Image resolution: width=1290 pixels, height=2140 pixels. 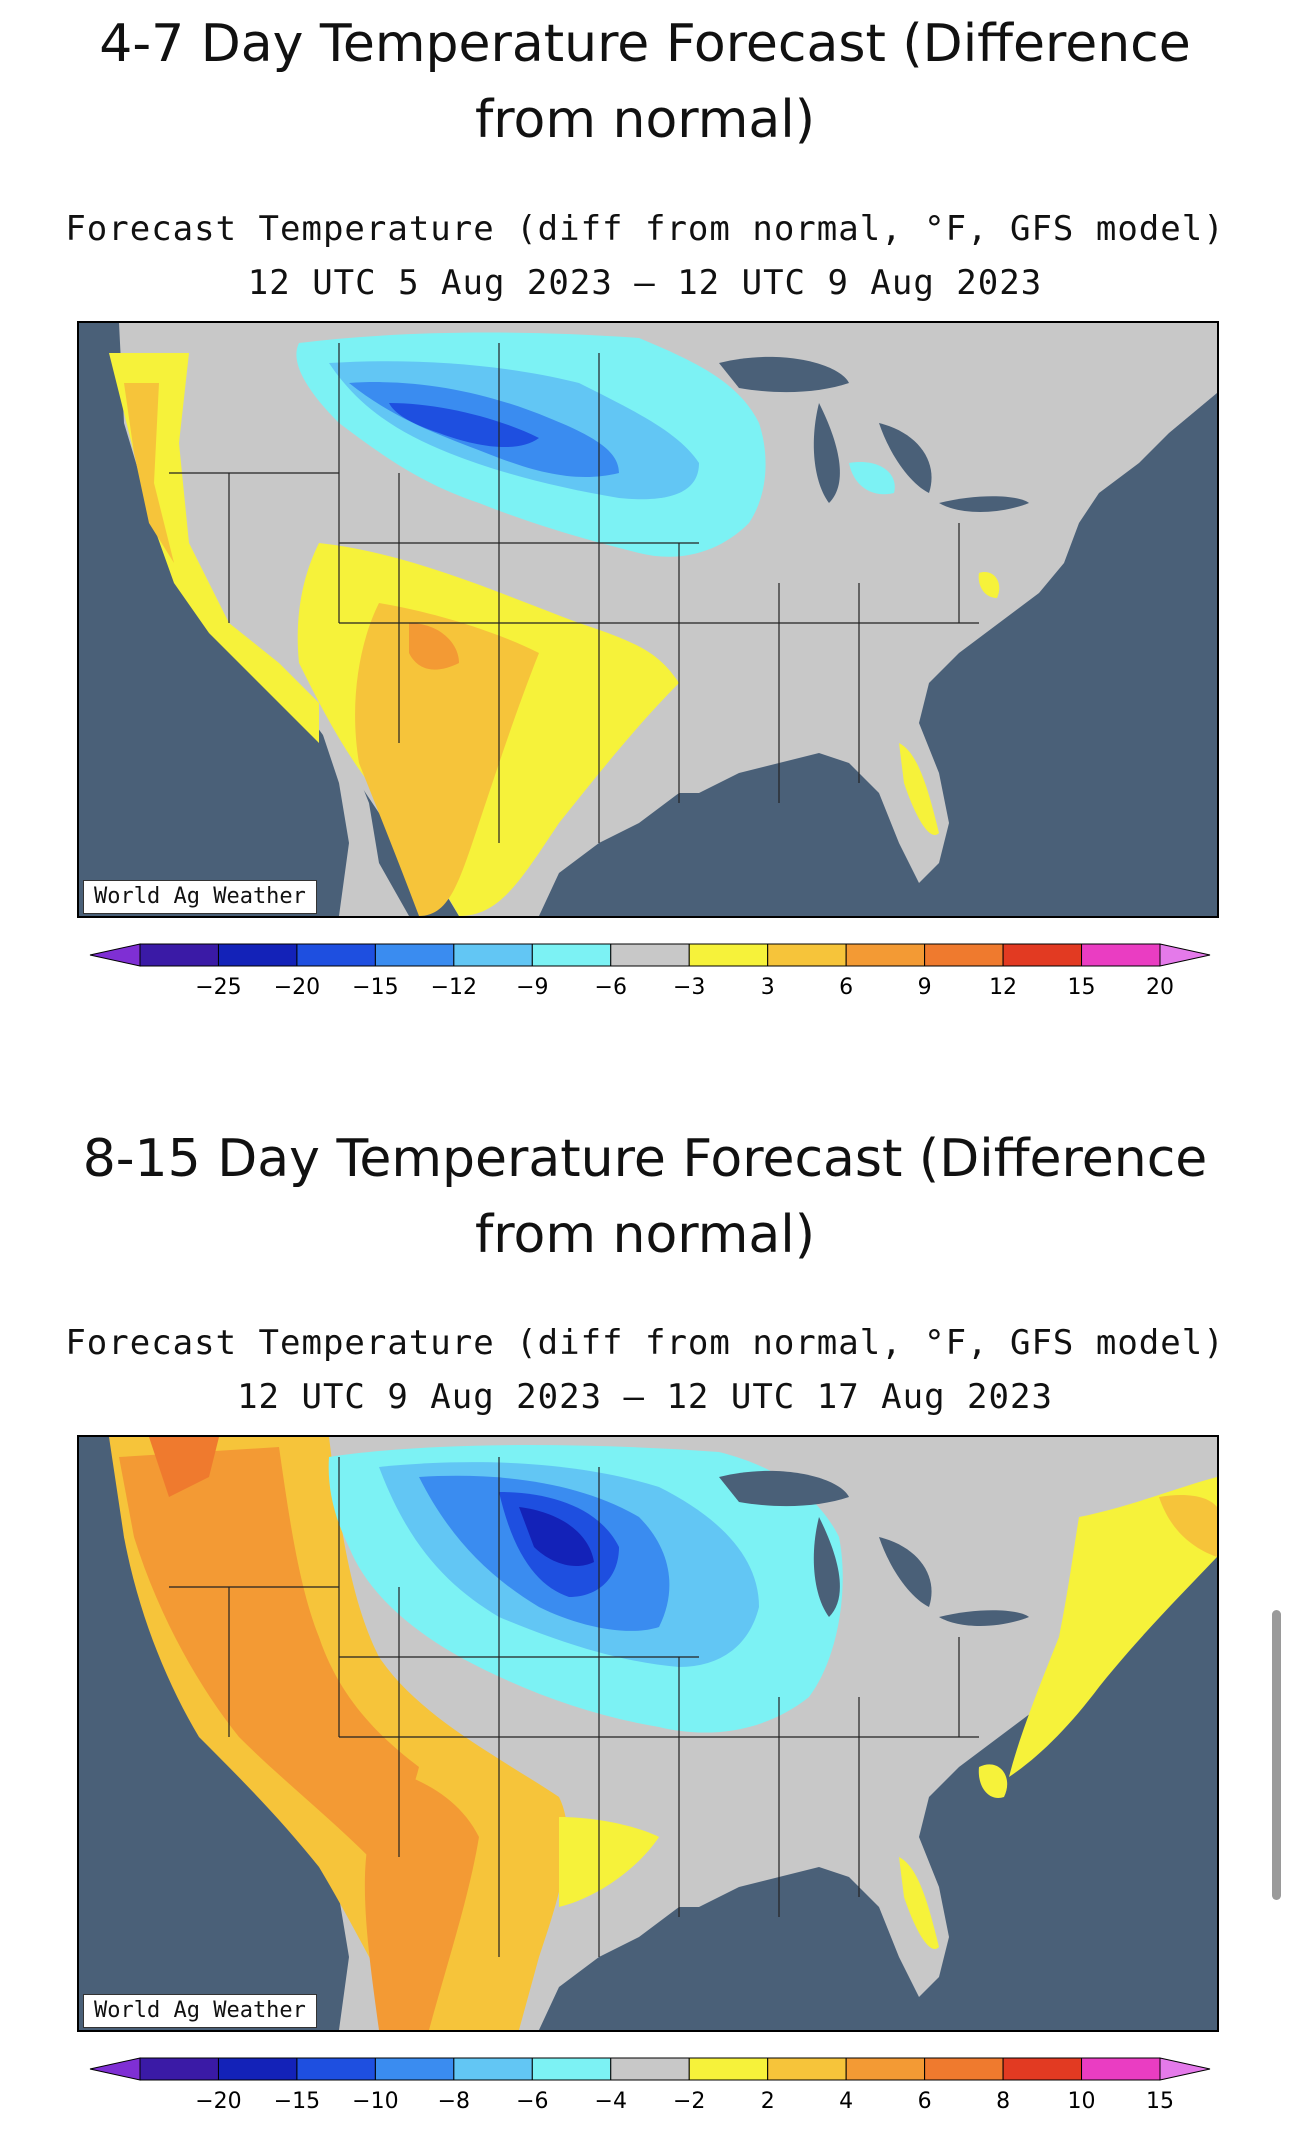 I want to click on map-subtitle-line2: 12 UTC 5 Aug 2023 – 12 UTC 9 Aug 2023, so click(x=645, y=283).